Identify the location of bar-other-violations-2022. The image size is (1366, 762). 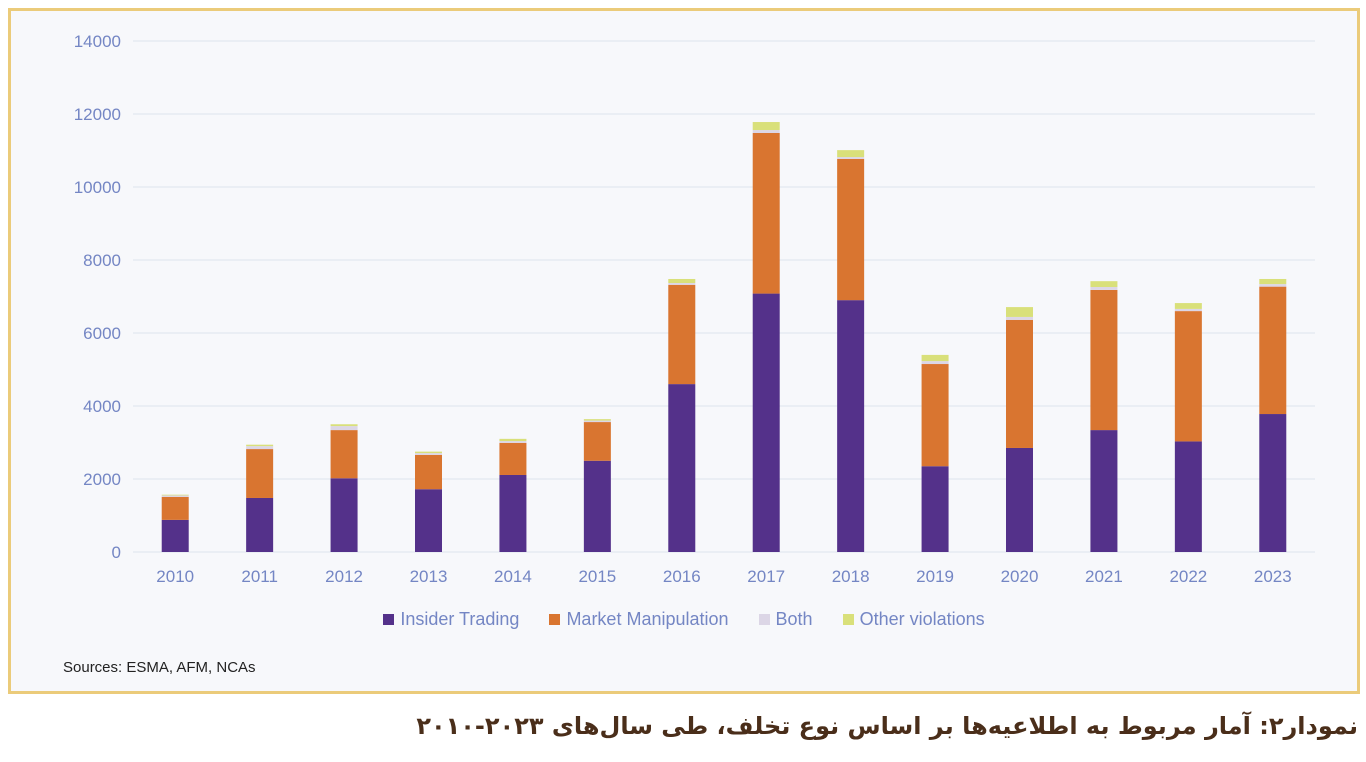
(1188, 306).